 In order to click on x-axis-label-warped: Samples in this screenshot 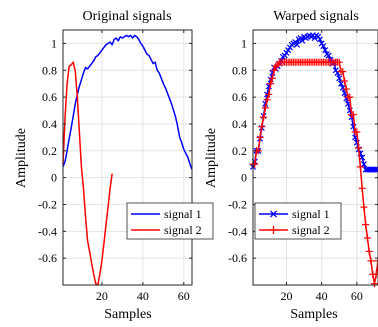, I will do `click(313, 314)`.